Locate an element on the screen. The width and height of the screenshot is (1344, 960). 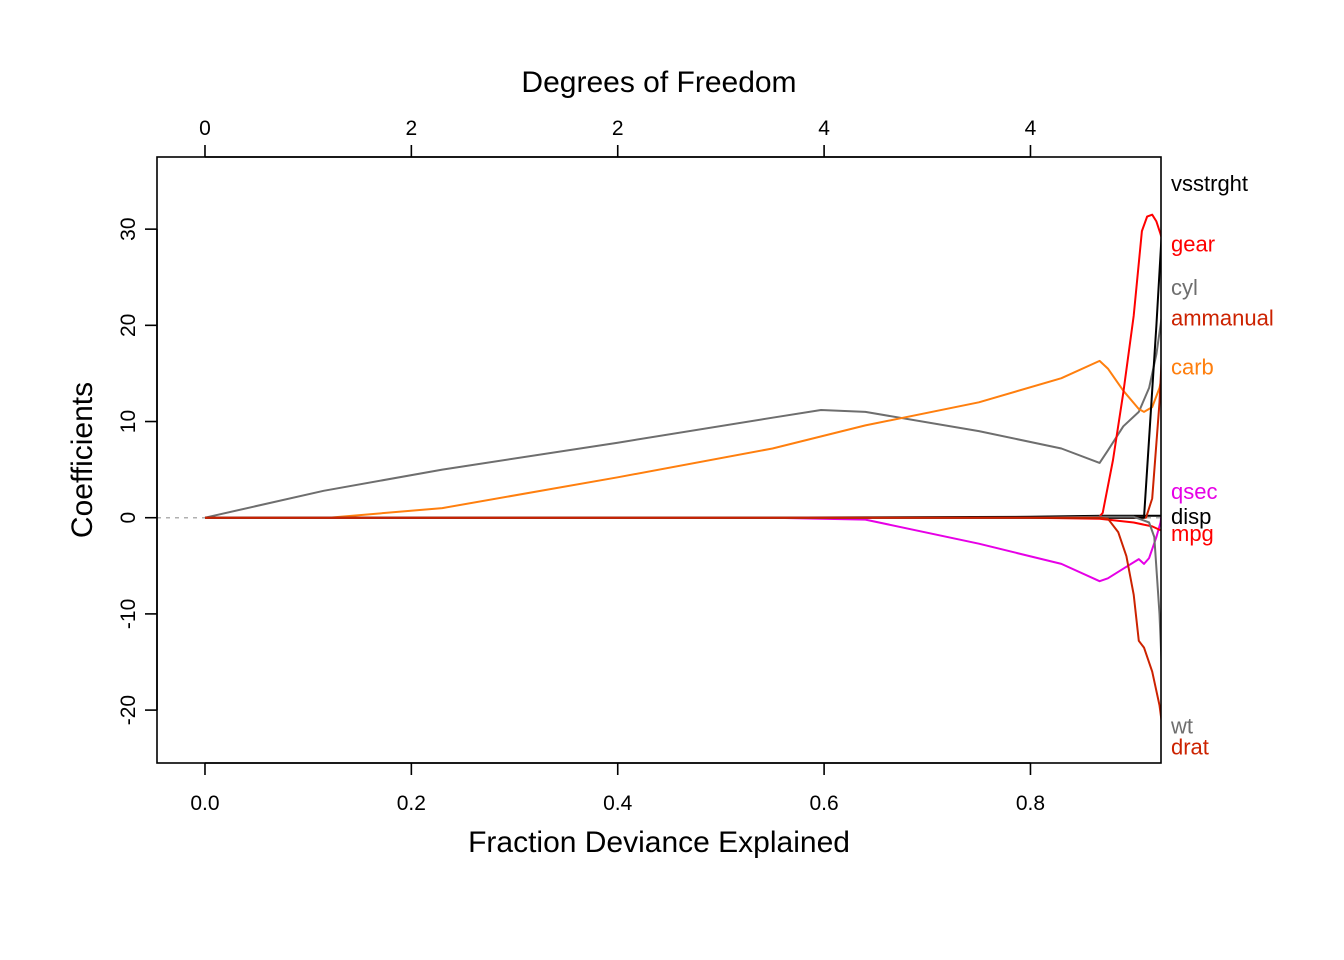
x-tick-label: 0.6 is located at coordinates (823, 803).